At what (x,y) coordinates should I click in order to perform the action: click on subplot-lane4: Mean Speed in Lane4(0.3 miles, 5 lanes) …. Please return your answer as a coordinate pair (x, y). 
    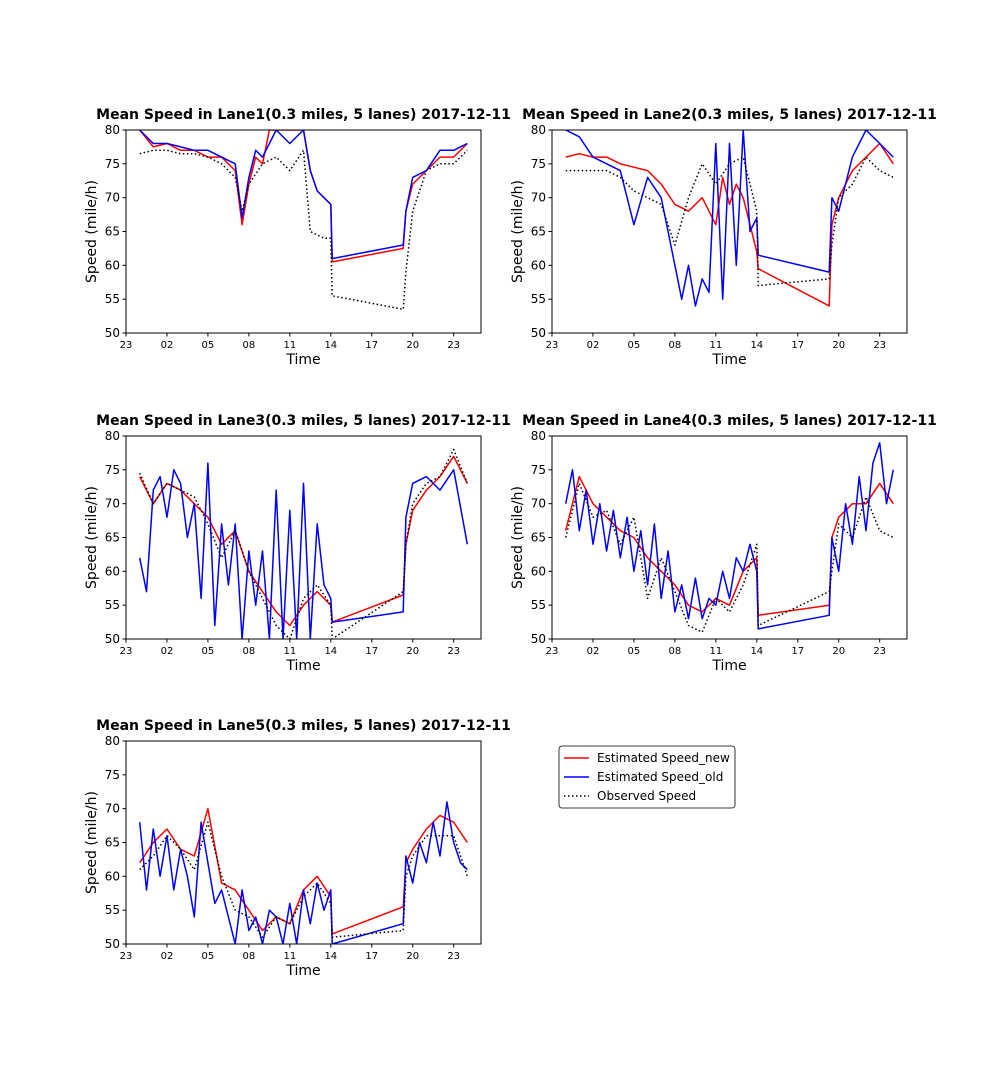
    Looking at the image, I should click on (723, 543).